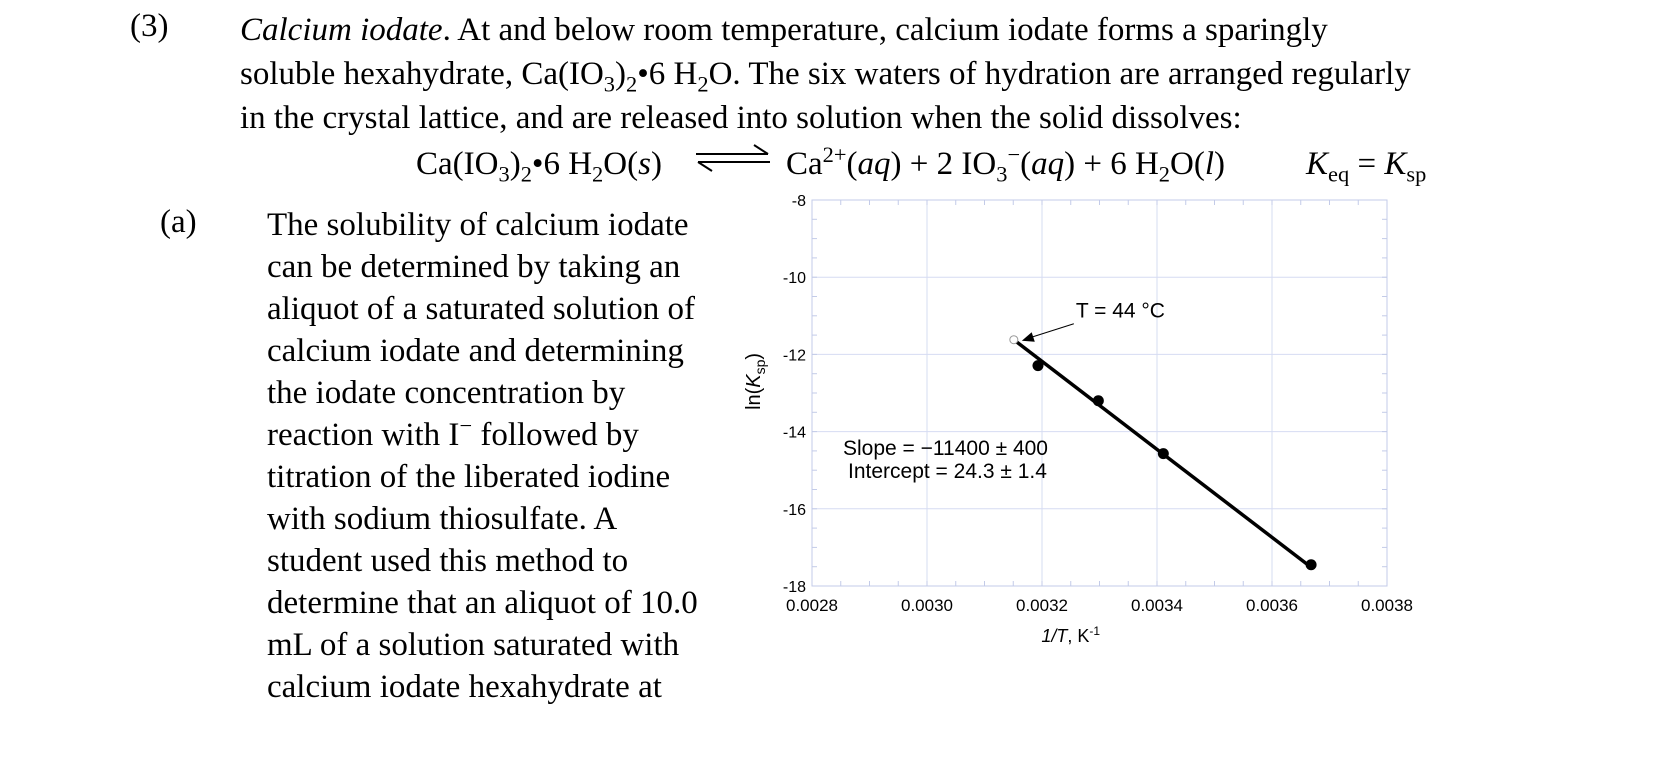 The width and height of the screenshot is (1674, 774). What do you see at coordinates (799, 201) in the screenshot?
I see `y-tick-label: -8` at bounding box center [799, 201].